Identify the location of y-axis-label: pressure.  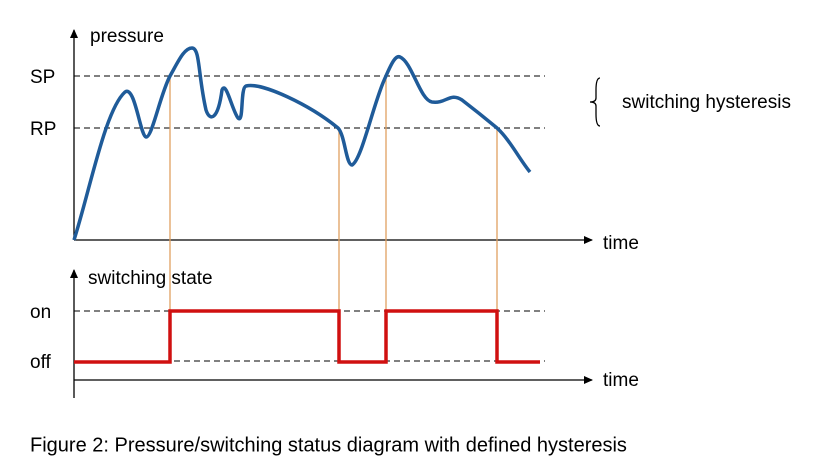
(127, 36).